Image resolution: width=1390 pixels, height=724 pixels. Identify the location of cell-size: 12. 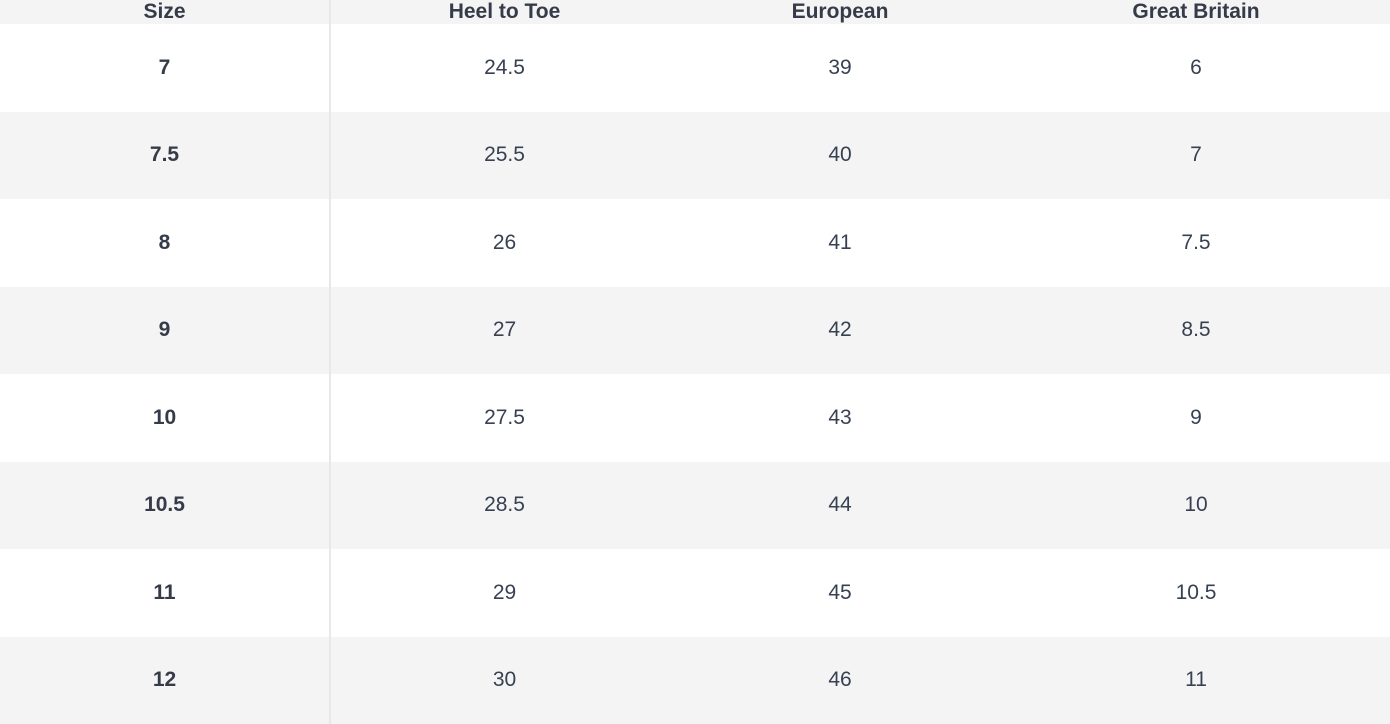
(165, 680).